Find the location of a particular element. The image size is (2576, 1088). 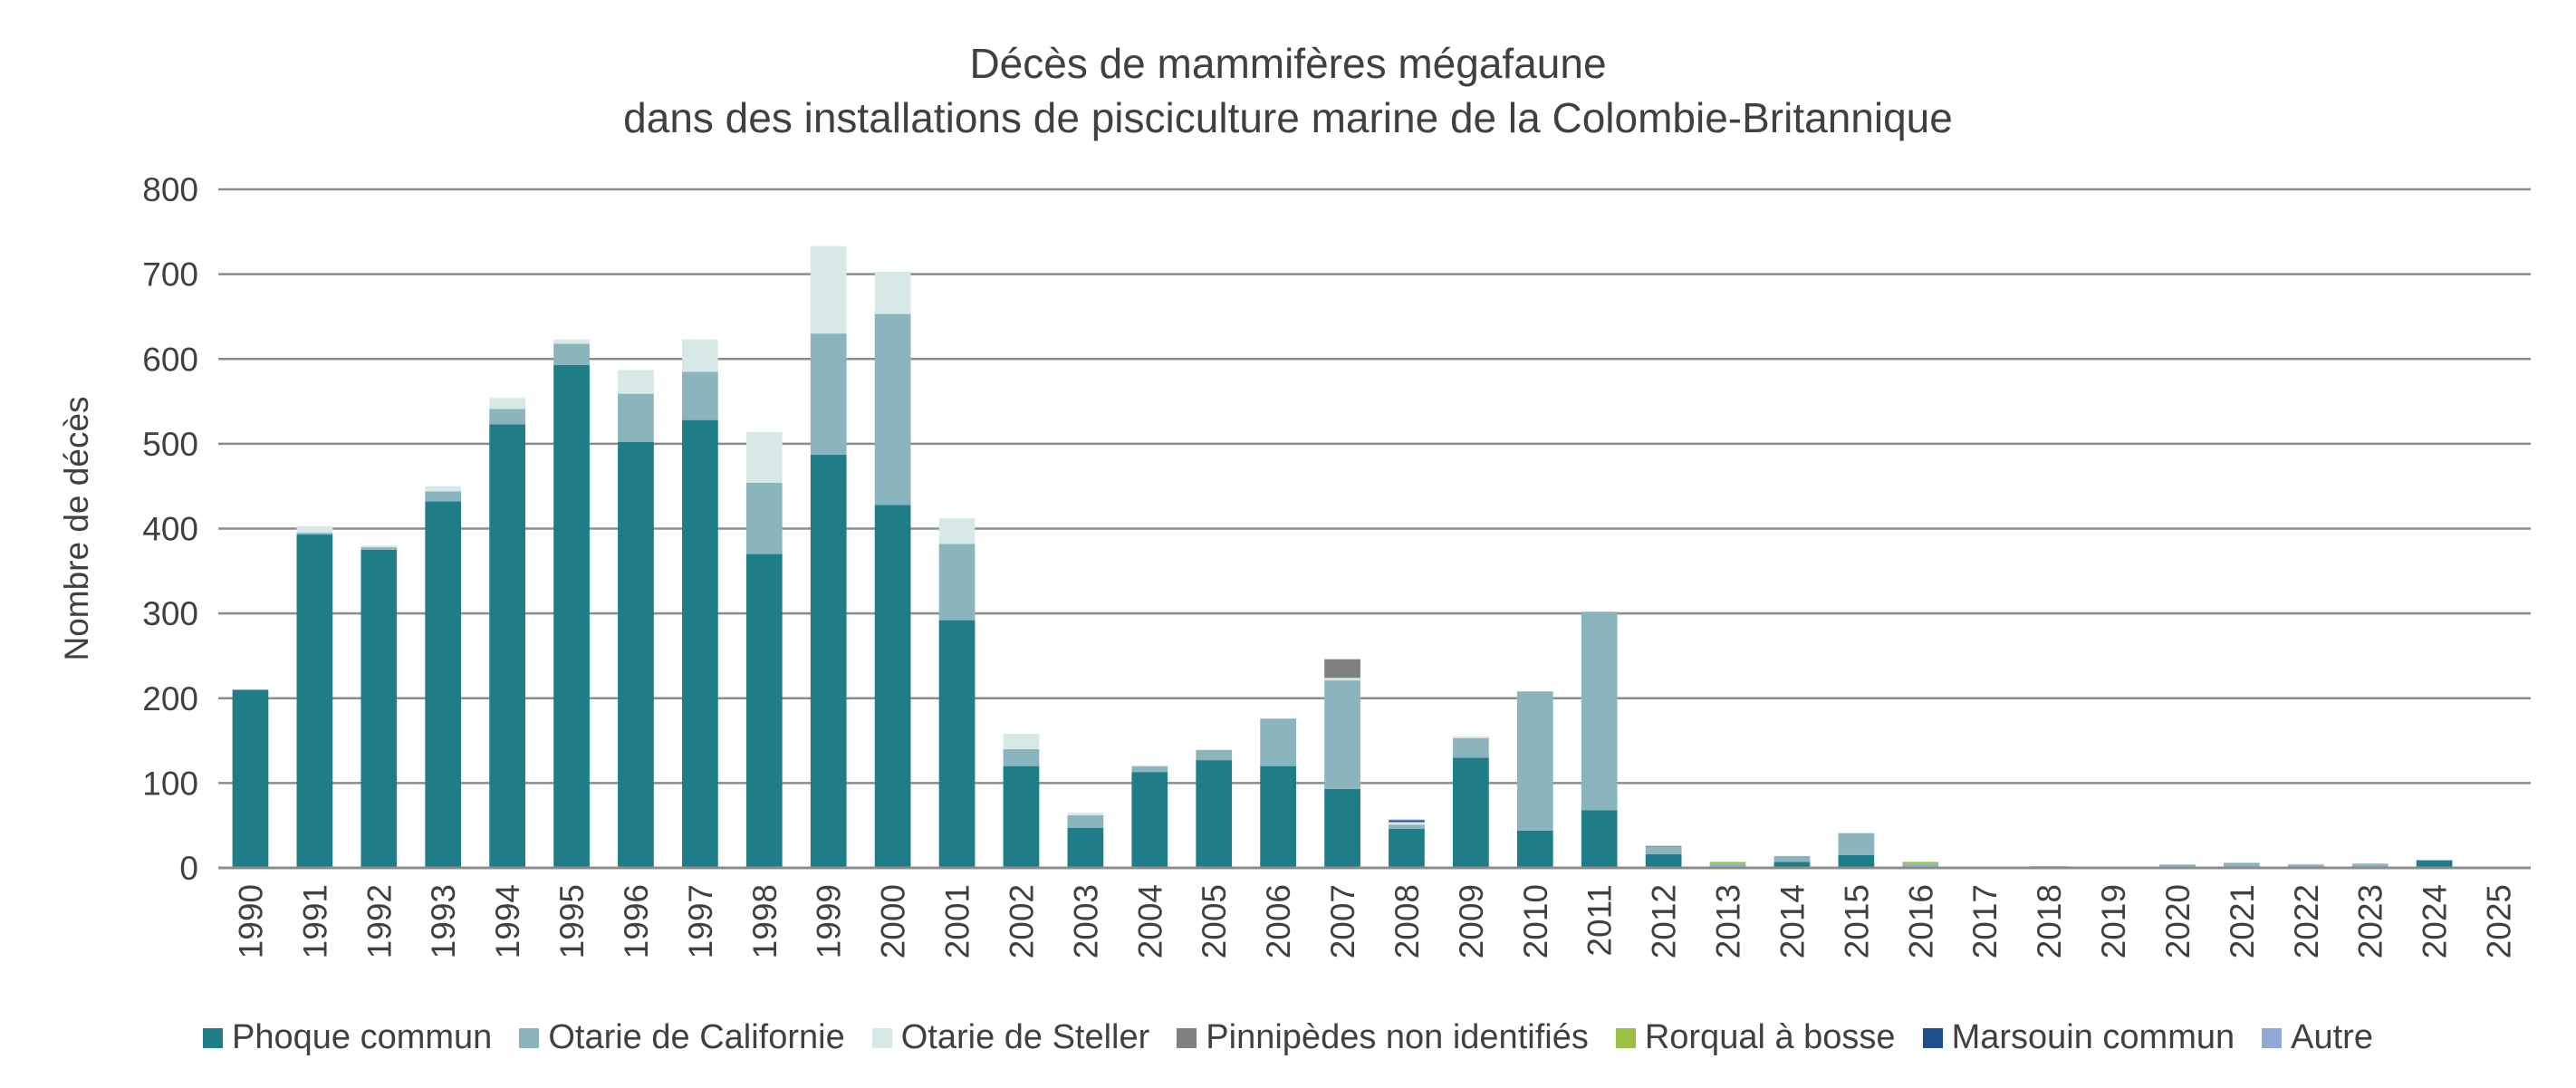

bar-otarie-de-californie-2014 is located at coordinates (1792, 858).